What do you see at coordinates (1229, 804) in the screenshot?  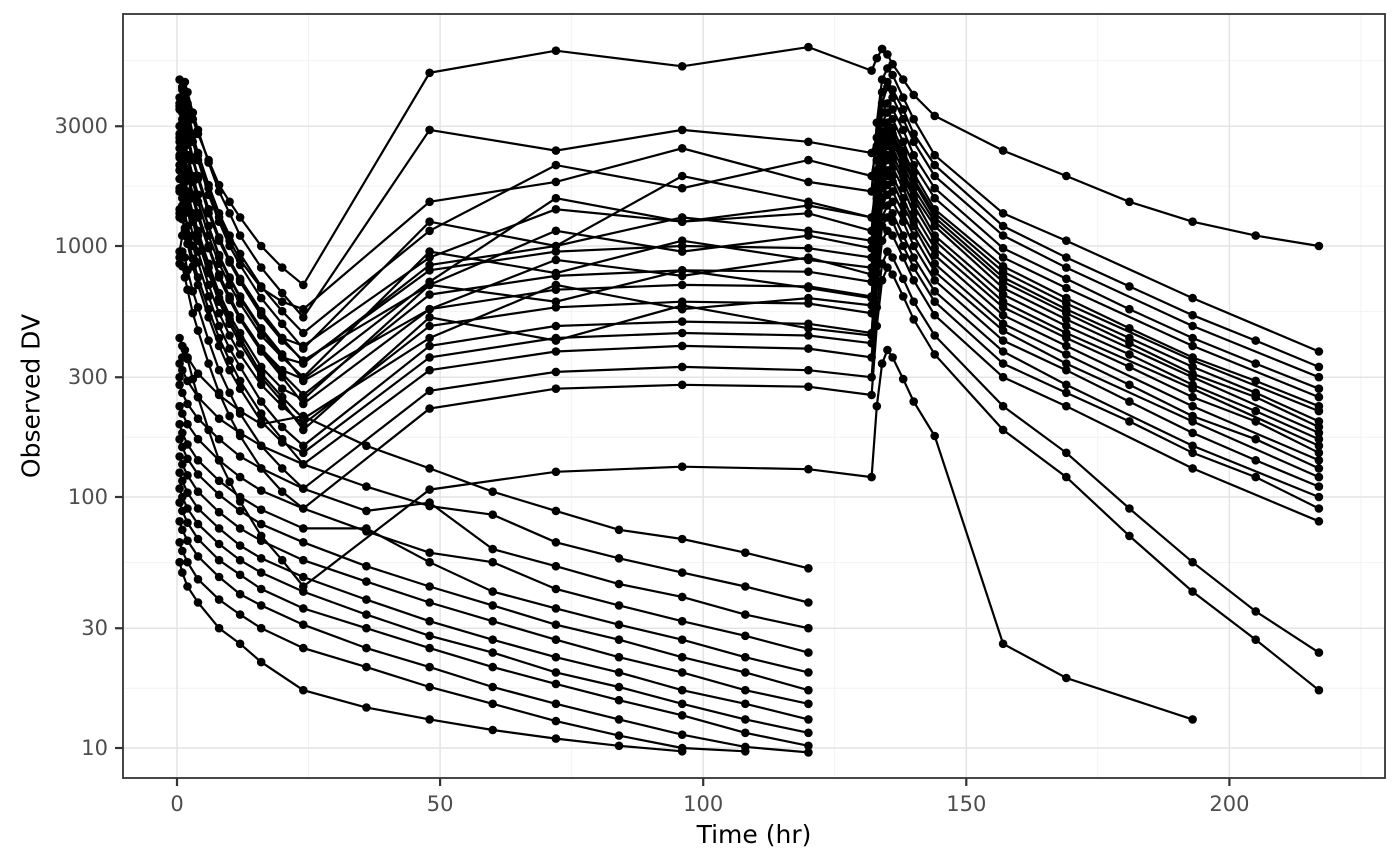 I see `x-tick-label: 200` at bounding box center [1229, 804].